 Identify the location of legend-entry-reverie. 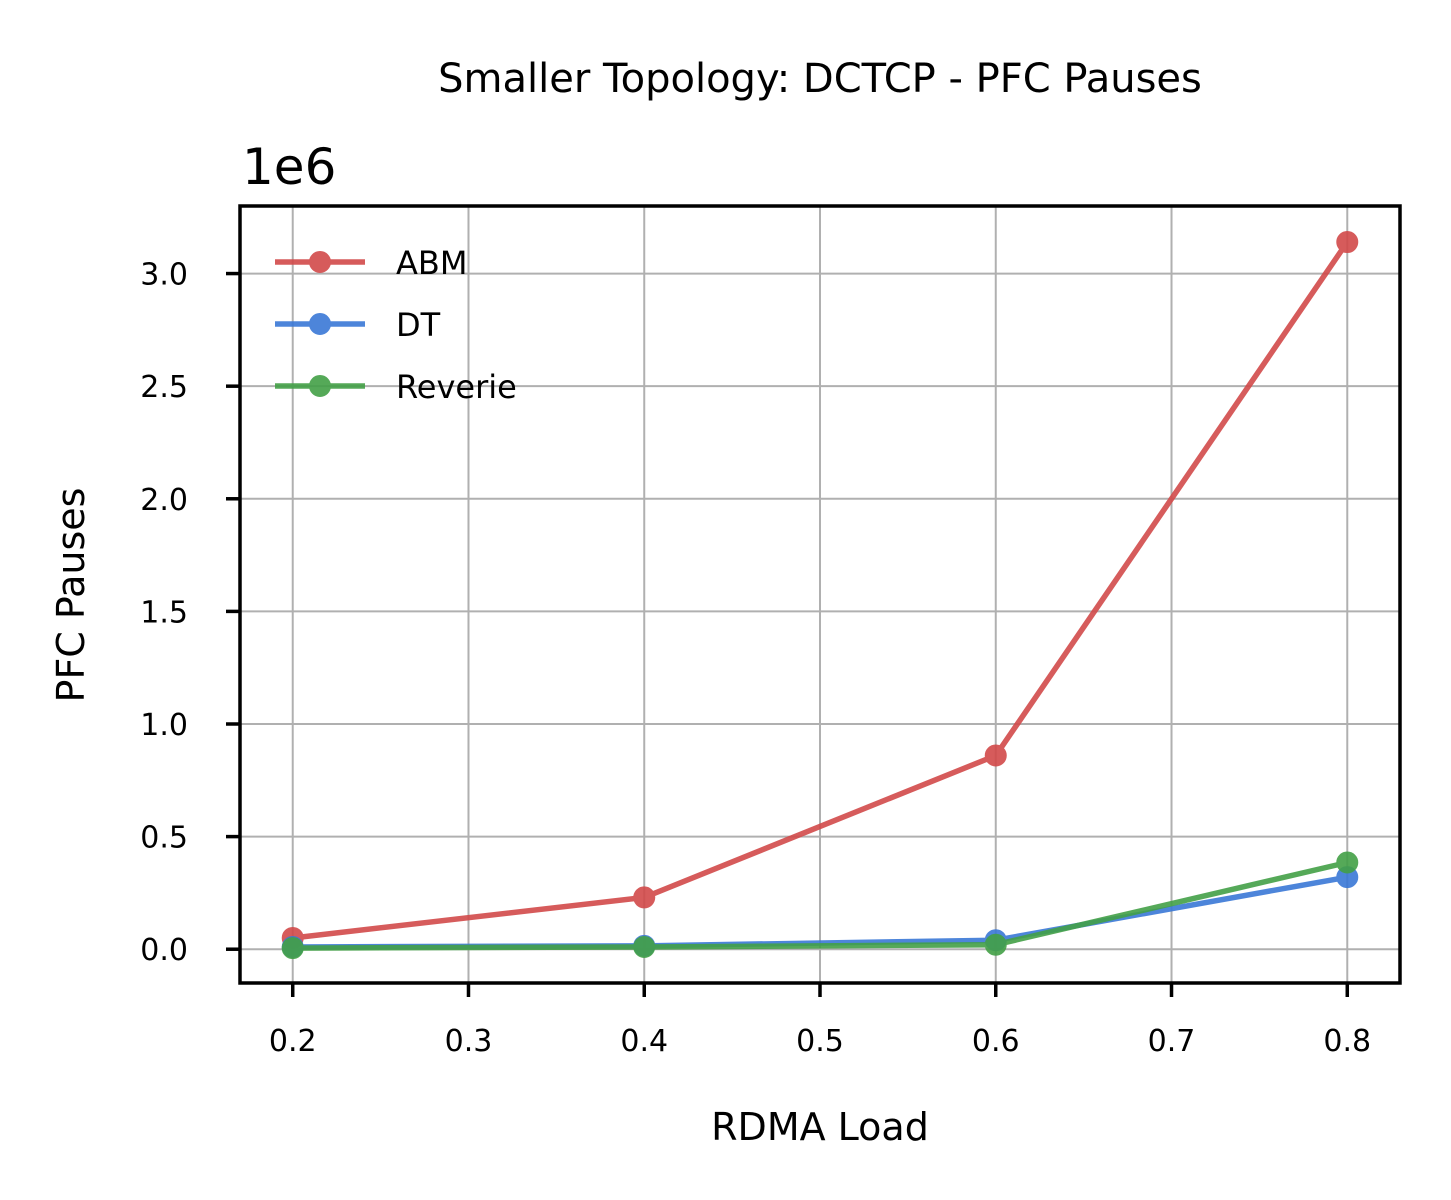
(320, 386).